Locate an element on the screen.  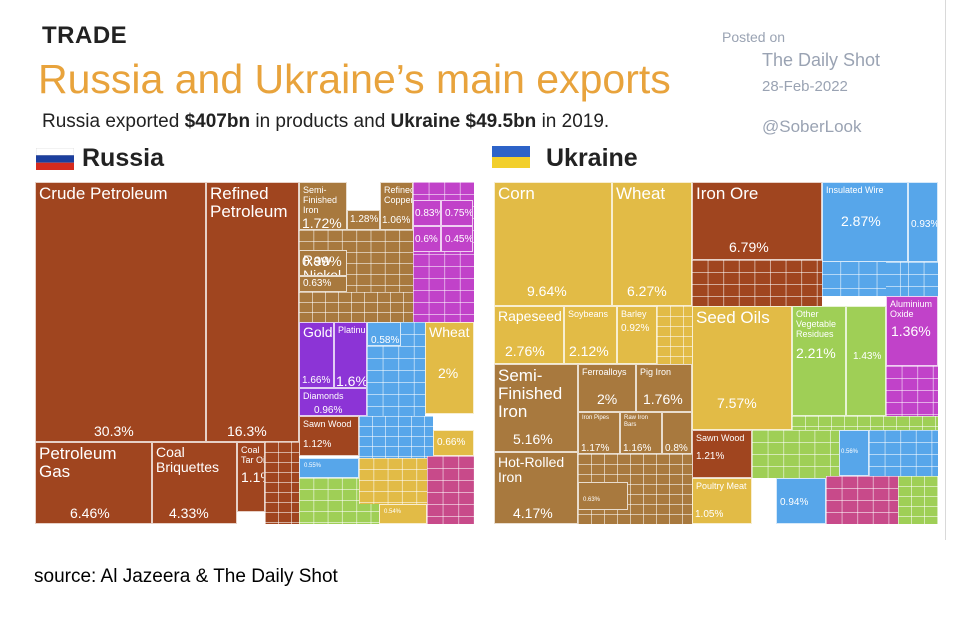
tile-value: 9.64% is located at coordinates (547, 291).